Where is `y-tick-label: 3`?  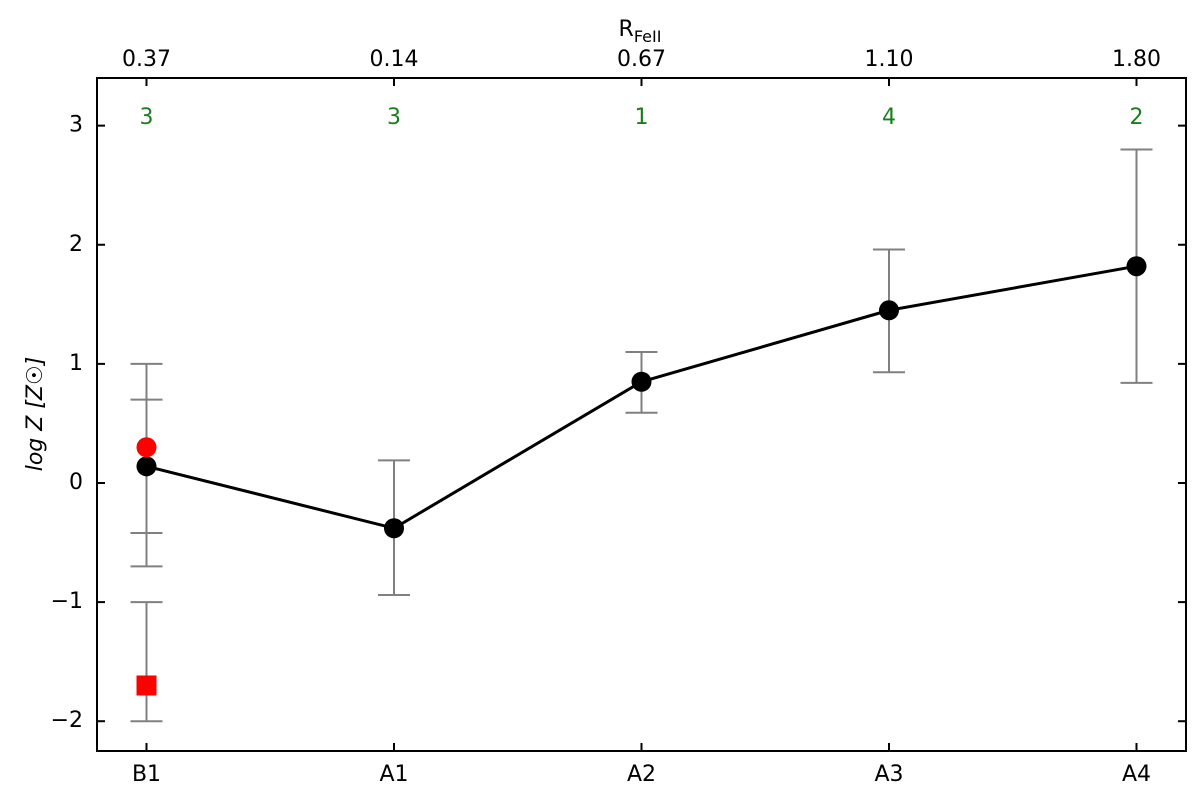
y-tick-label: 3 is located at coordinates (76, 125).